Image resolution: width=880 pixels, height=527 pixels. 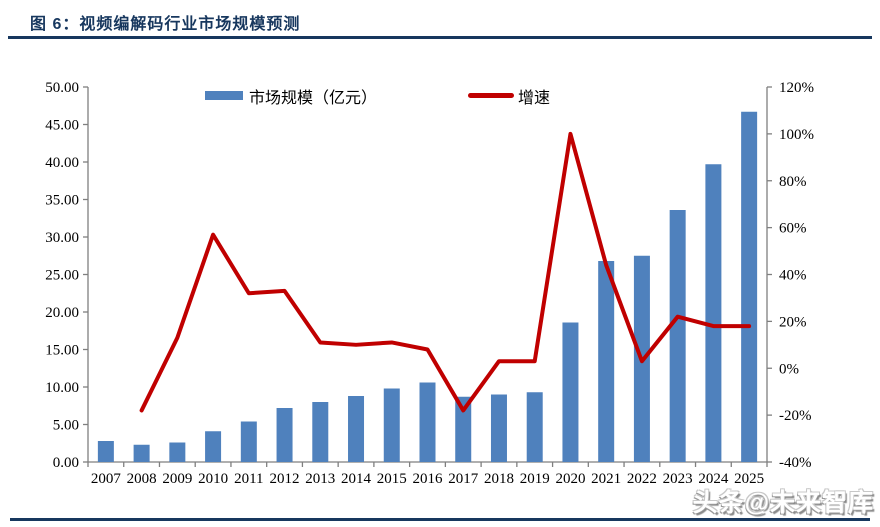 I want to click on x-tick-label: 2015, so click(x=392, y=479).